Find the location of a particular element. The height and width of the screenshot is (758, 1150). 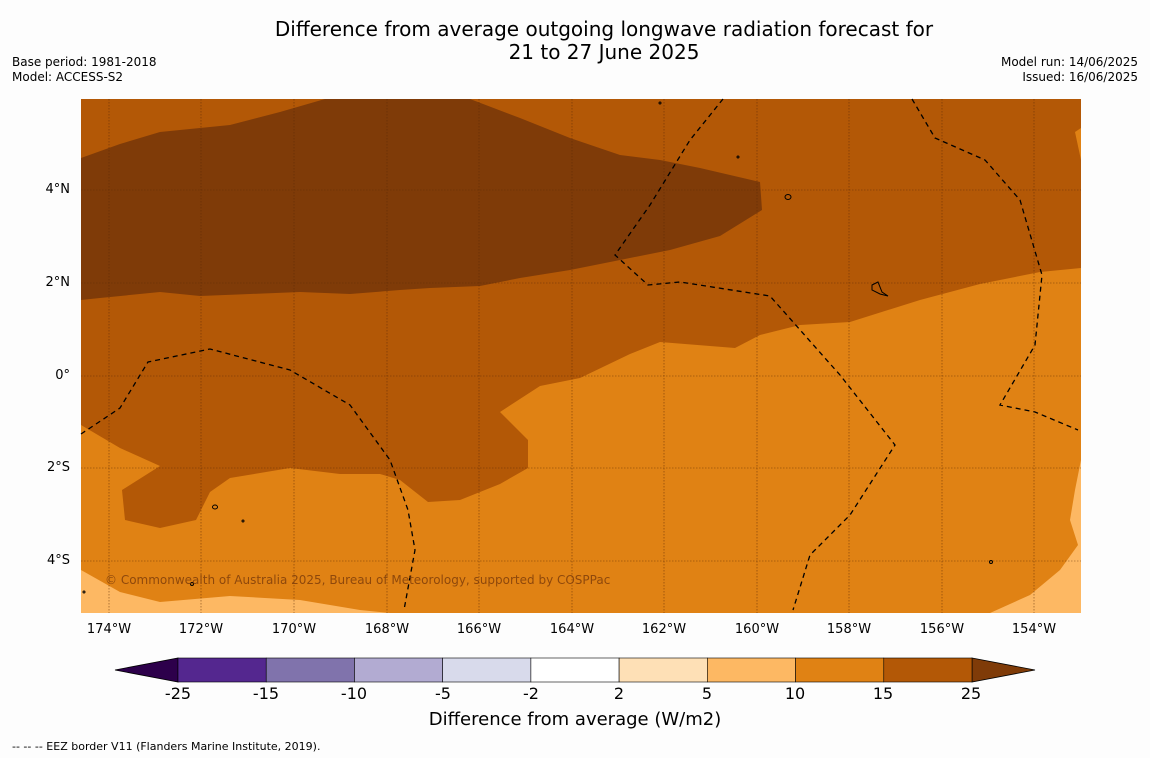

colorbar-label: Difference from average (W/m2) is located at coordinates (575, 719).